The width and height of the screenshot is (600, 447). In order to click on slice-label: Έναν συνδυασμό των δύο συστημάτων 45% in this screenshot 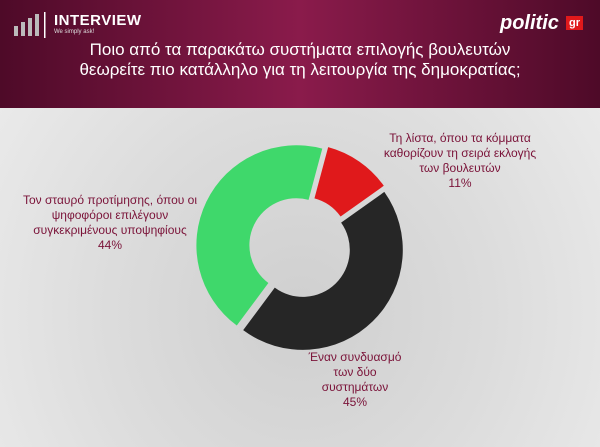, I will do `click(355, 380)`.